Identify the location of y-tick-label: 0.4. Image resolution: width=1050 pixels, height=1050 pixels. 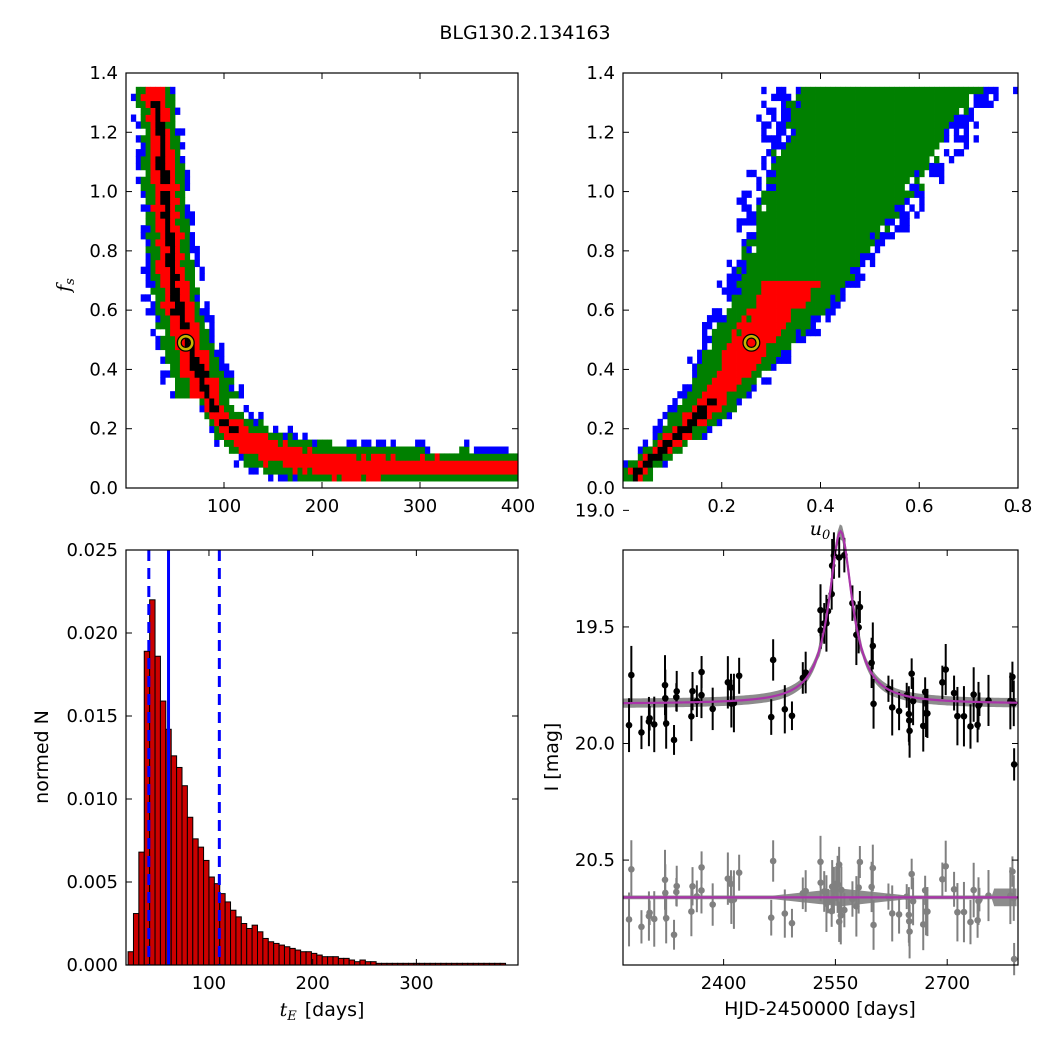
(103, 369).